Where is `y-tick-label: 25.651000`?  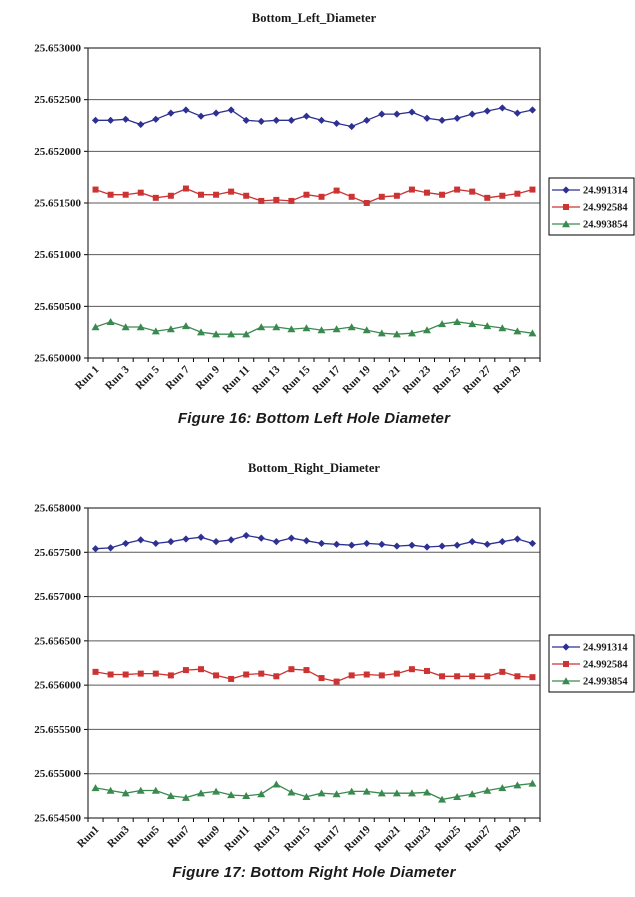 y-tick-label: 25.651000 is located at coordinates (57, 255).